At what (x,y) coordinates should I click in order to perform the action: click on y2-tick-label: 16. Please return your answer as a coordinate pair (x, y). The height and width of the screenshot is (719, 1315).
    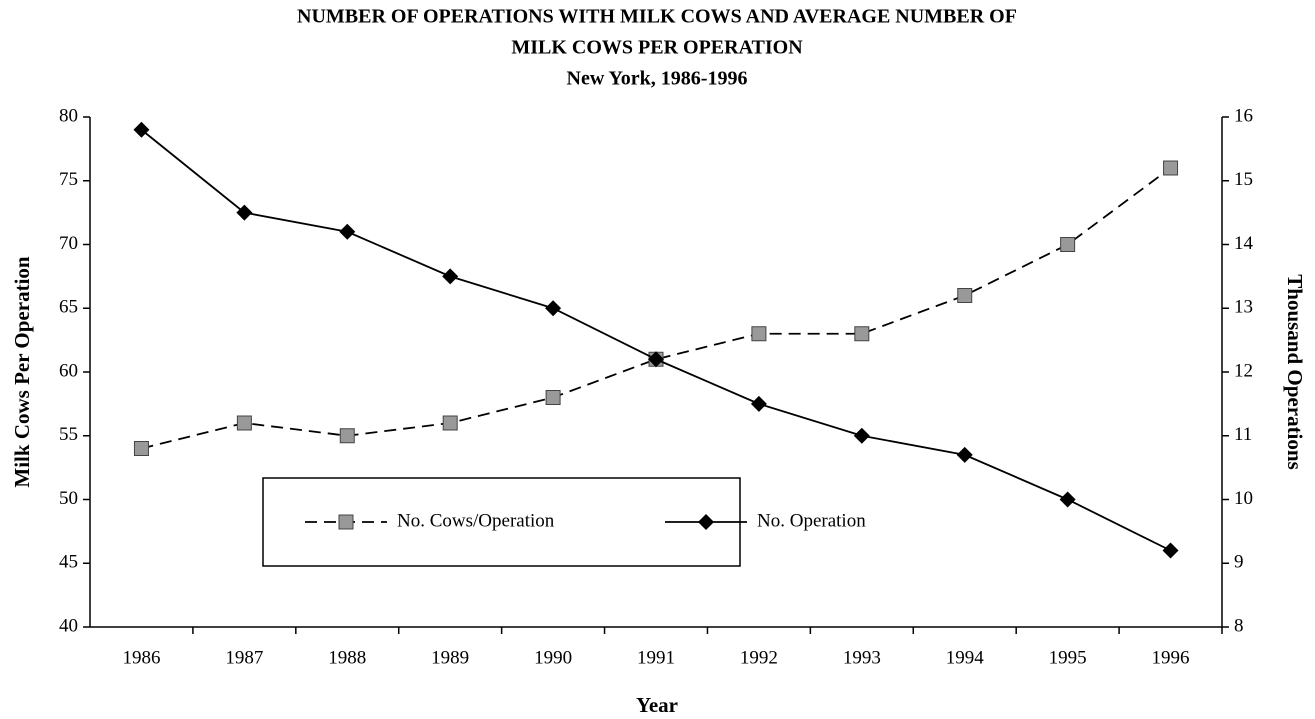
    Looking at the image, I should click on (1243, 115).